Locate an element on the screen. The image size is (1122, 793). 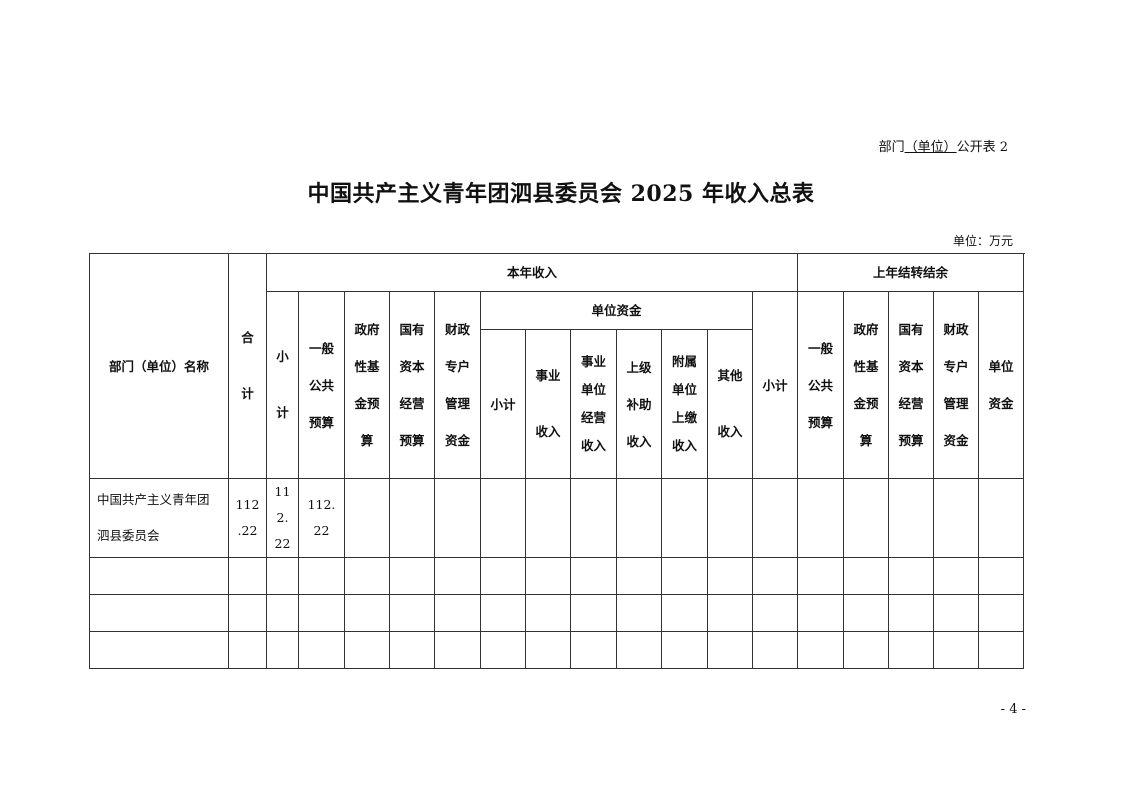
cell-dept-name: 中国共产主义青年团 泗县委员会 is located at coordinates (159, 518).